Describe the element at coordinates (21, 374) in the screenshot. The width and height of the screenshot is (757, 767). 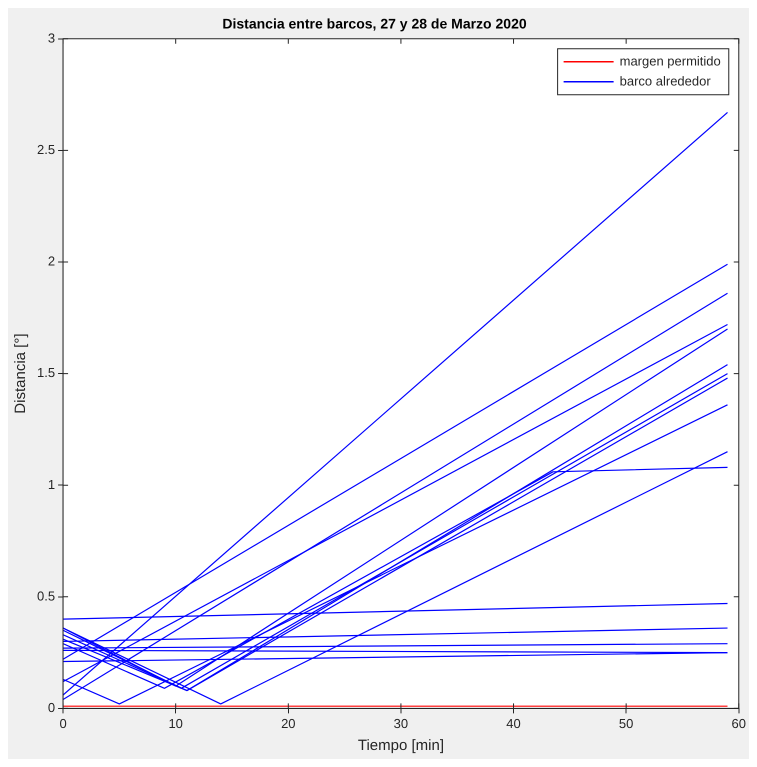
I see `y-axis-title: Distancia [°]` at that location.